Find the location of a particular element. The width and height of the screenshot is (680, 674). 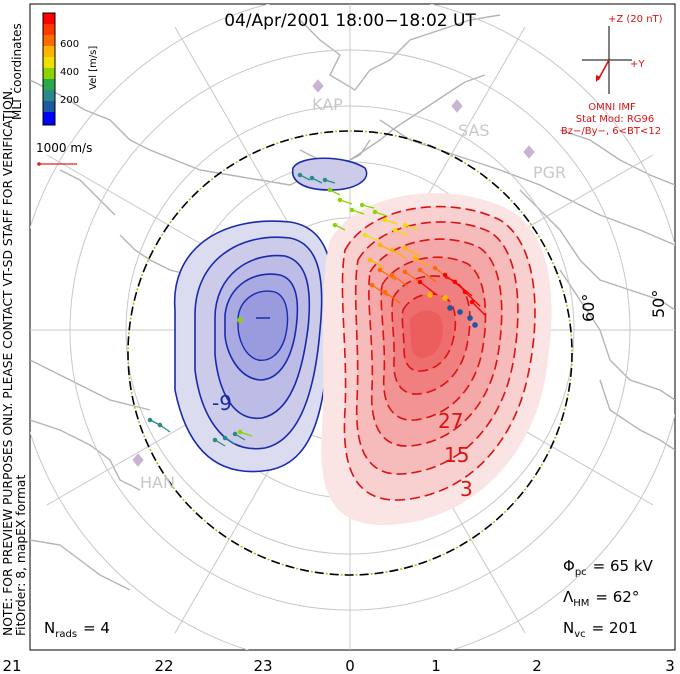

mlt-label-2: 2 is located at coordinates (537, 665).